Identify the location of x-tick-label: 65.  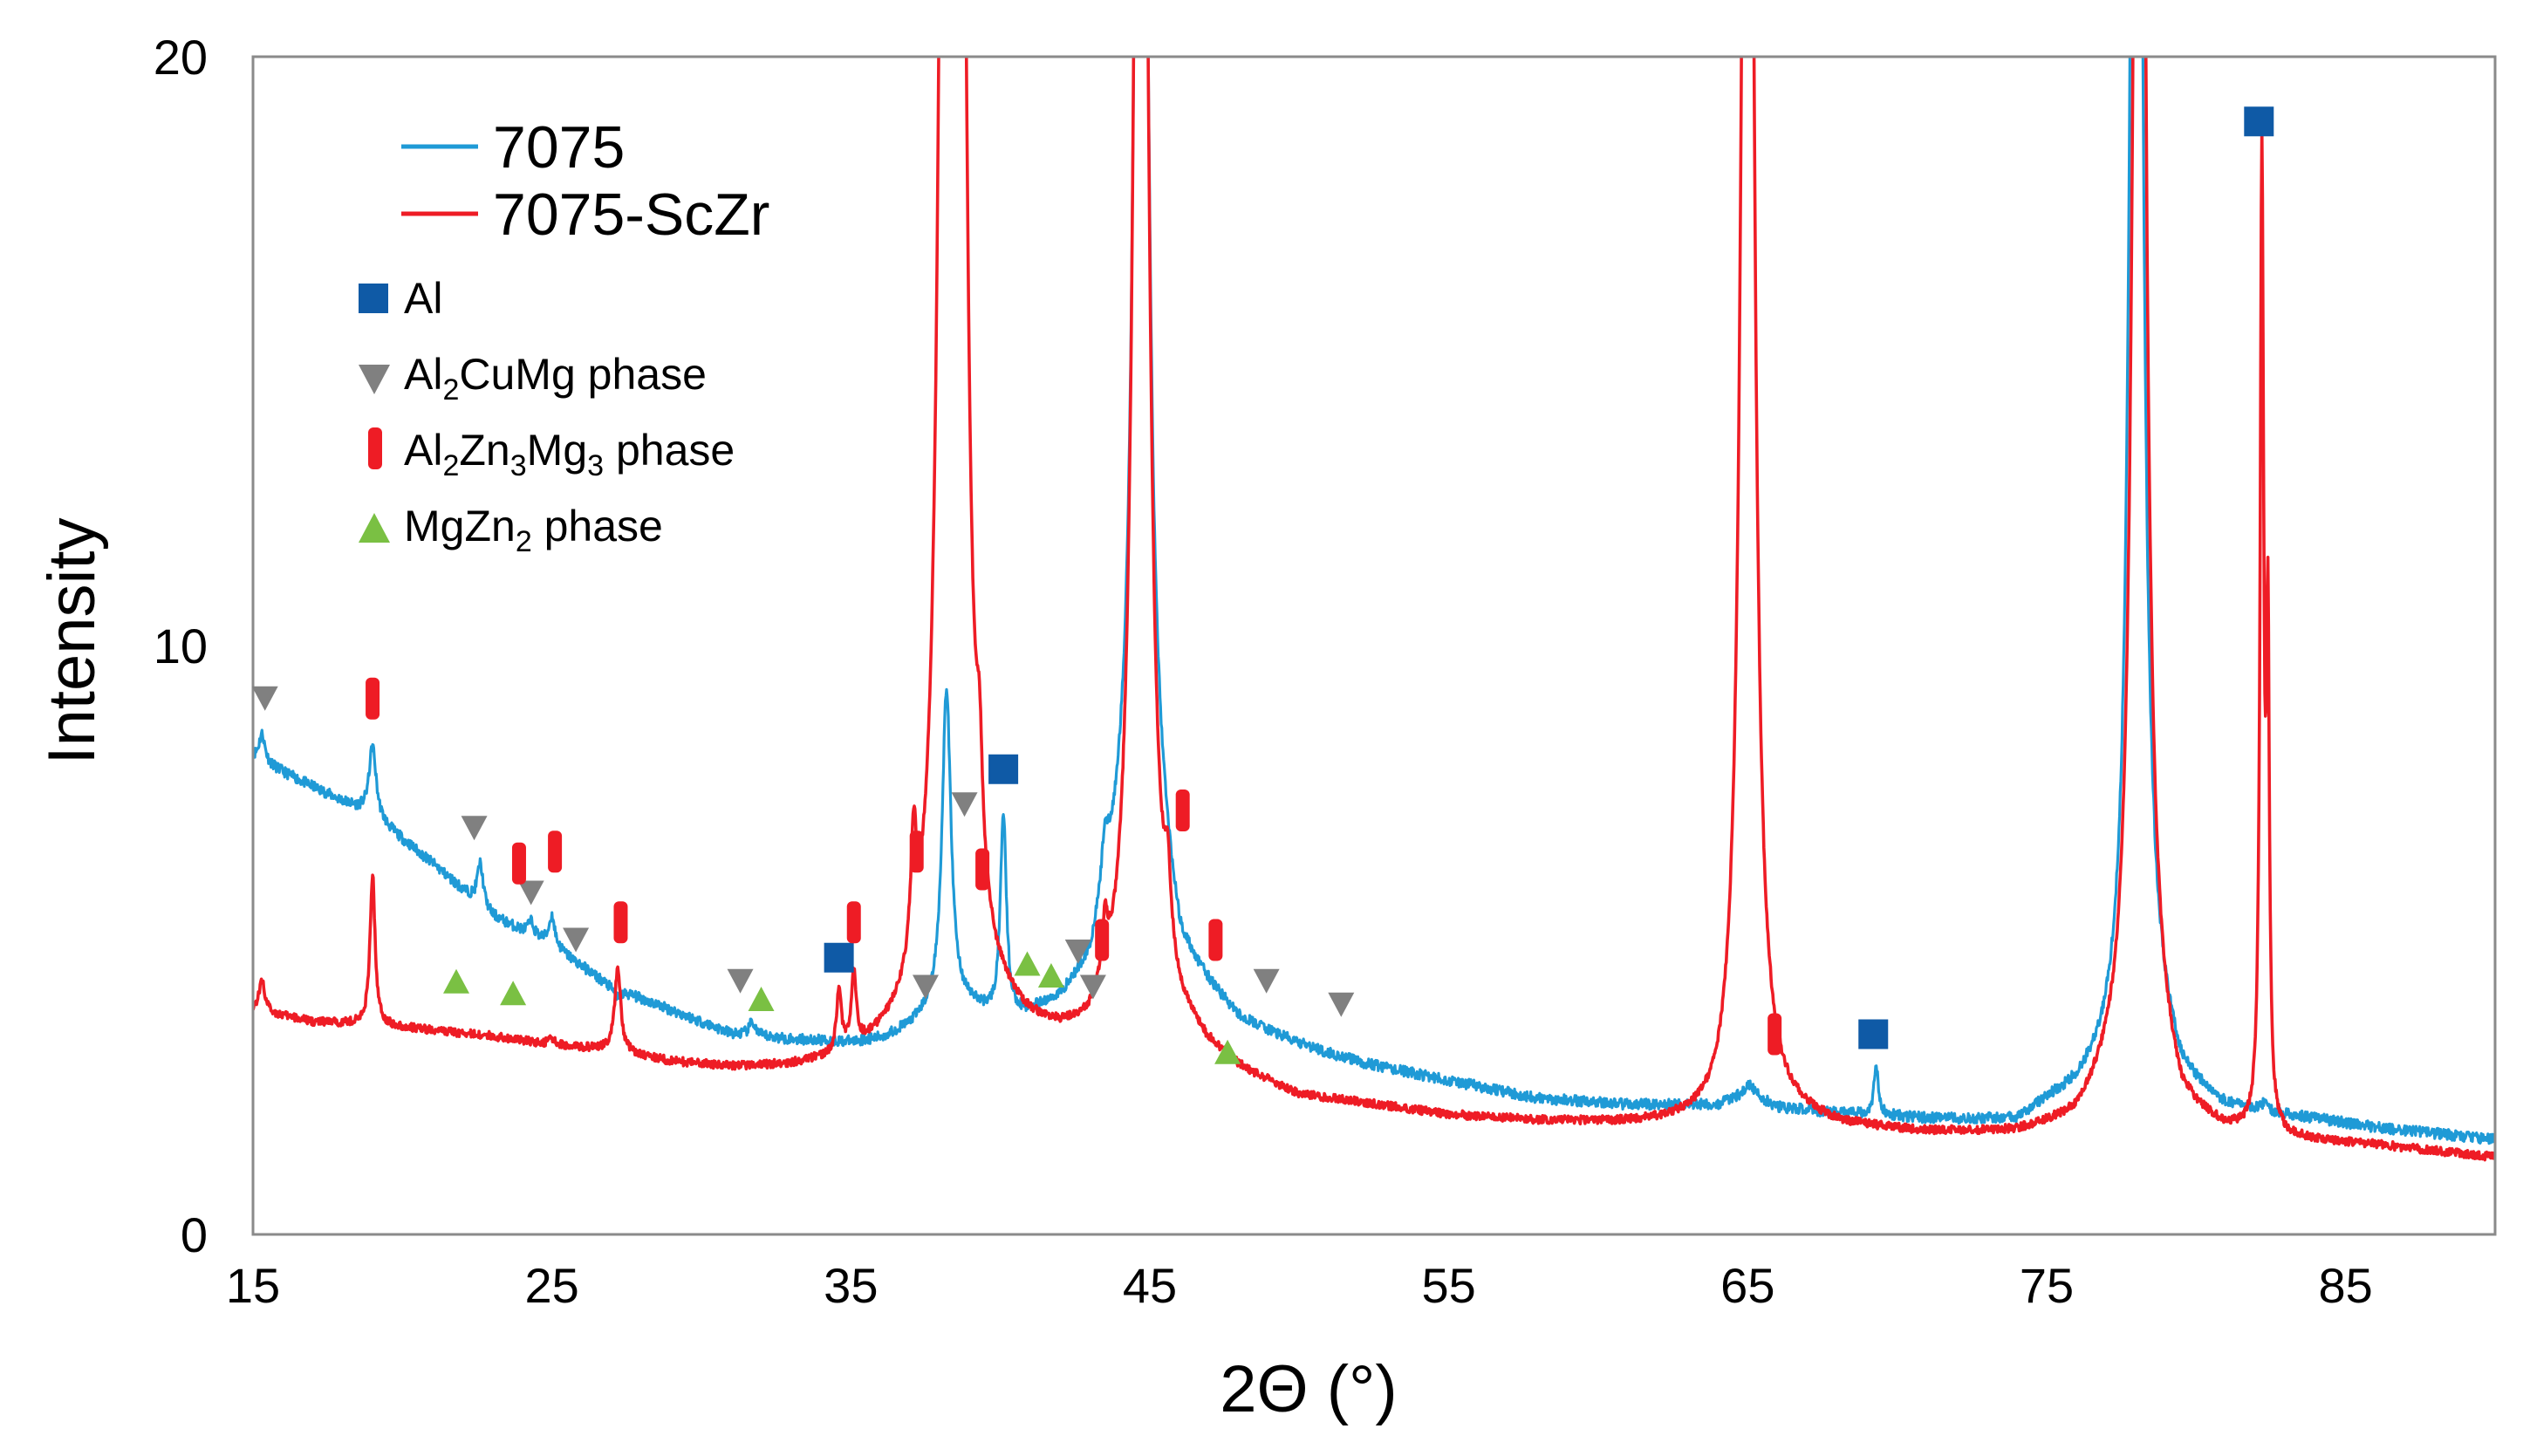
(1747, 1285).